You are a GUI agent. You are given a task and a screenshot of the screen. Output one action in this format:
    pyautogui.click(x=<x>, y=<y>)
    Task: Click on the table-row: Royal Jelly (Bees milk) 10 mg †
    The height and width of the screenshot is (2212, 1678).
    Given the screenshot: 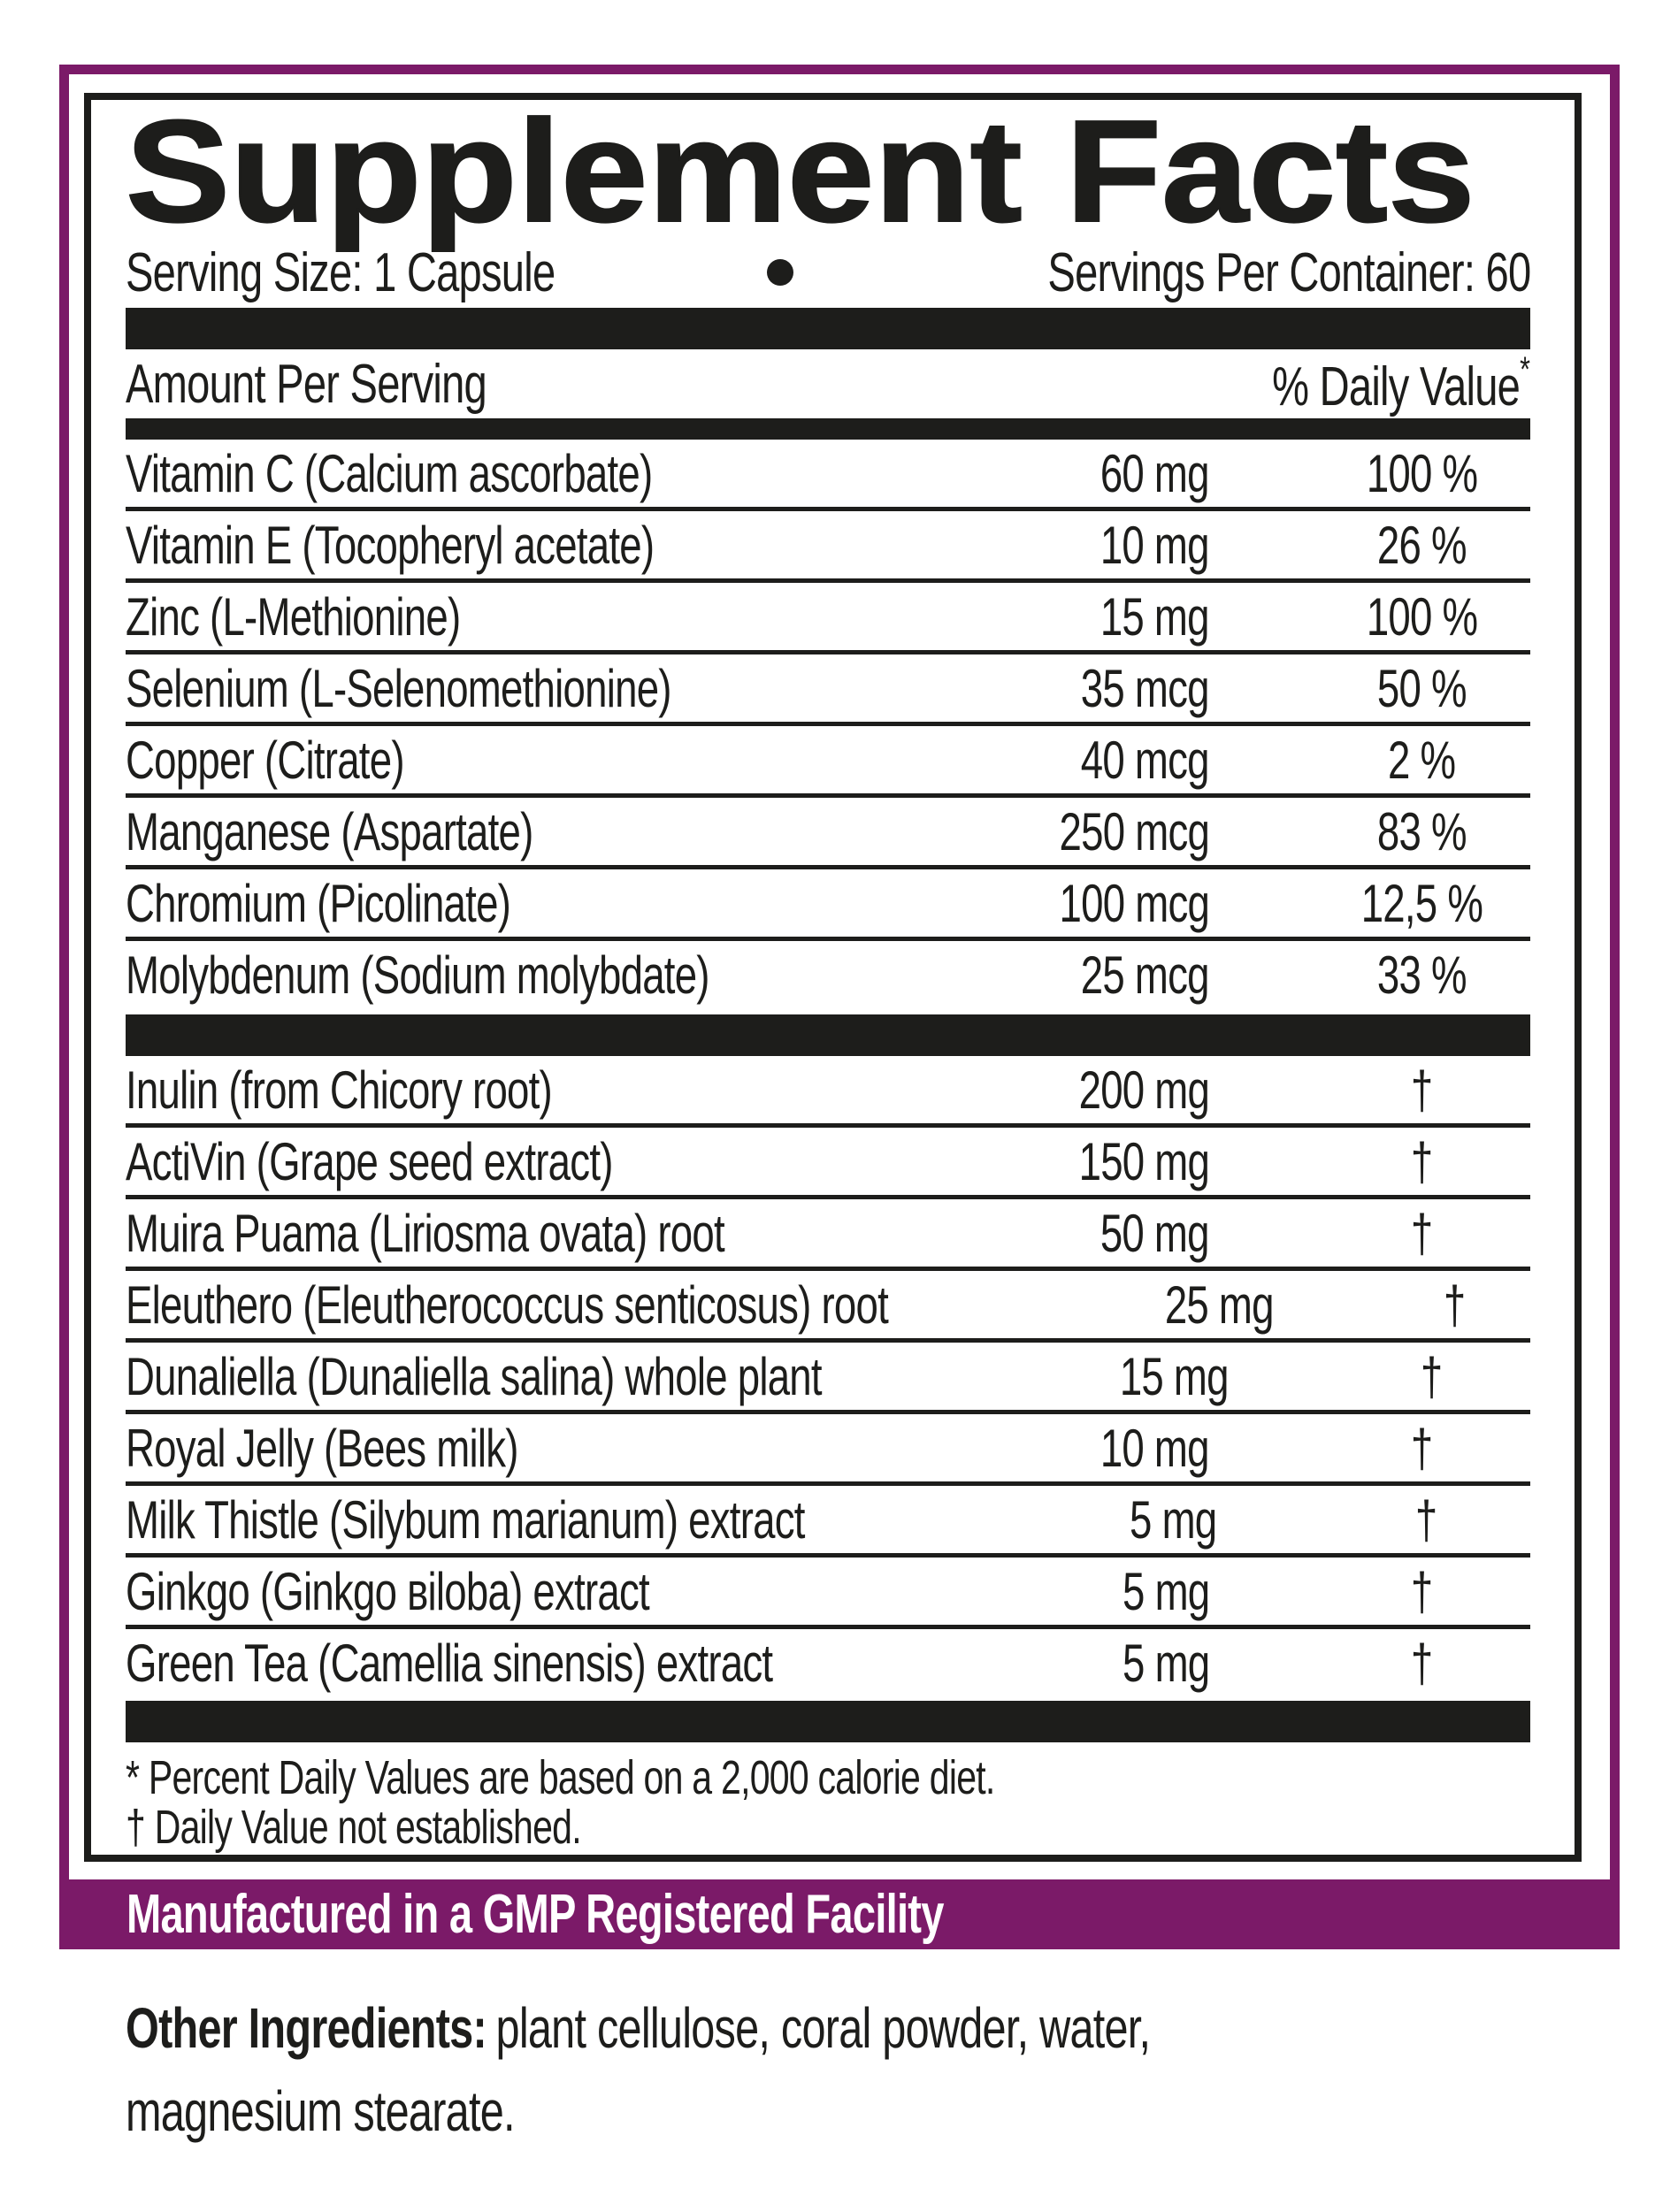 What is the action you would take?
    pyautogui.click(x=828, y=1450)
    